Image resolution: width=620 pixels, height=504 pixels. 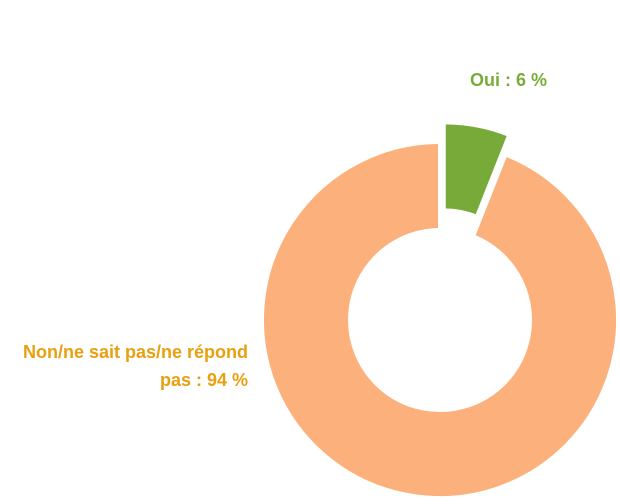 What do you see at coordinates (135, 366) in the screenshot?
I see `data-label: Non/ne sait pas/ne répond pas : 94 %` at bounding box center [135, 366].